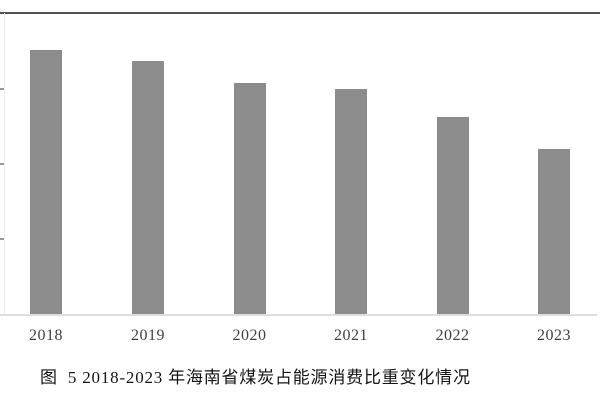 This screenshot has height=400, width=600. Describe the element at coordinates (300, 13) in the screenshot. I see `chart-top-border` at that location.